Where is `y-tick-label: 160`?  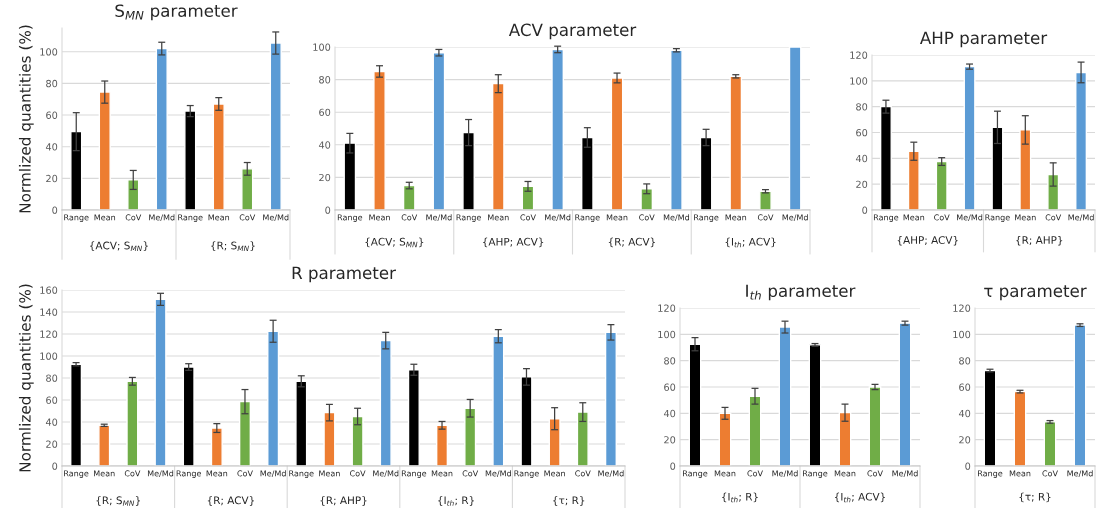 y-tick-label: 160 is located at coordinates (49, 290).